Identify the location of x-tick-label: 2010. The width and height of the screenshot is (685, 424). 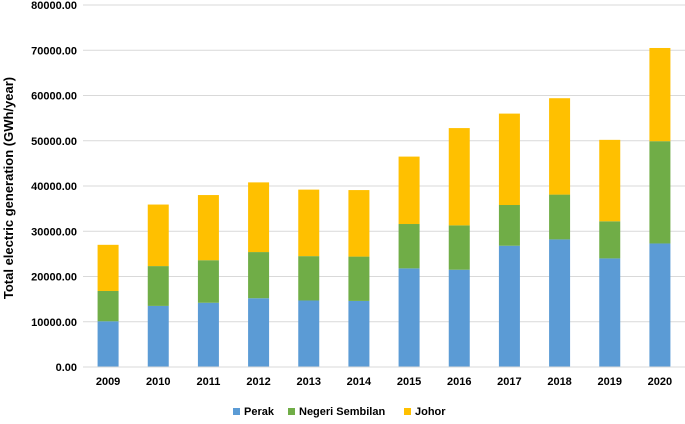
(158, 382).